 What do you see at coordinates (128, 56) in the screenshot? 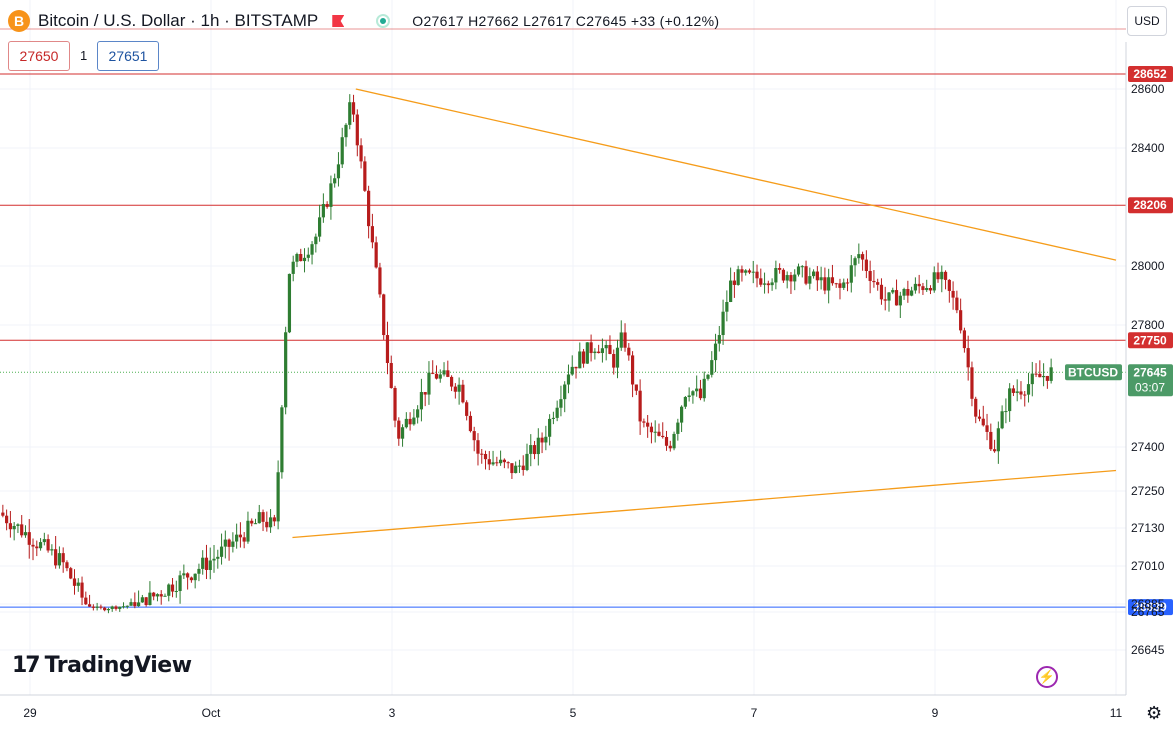
I see `ask-price-button: 27651` at bounding box center [128, 56].